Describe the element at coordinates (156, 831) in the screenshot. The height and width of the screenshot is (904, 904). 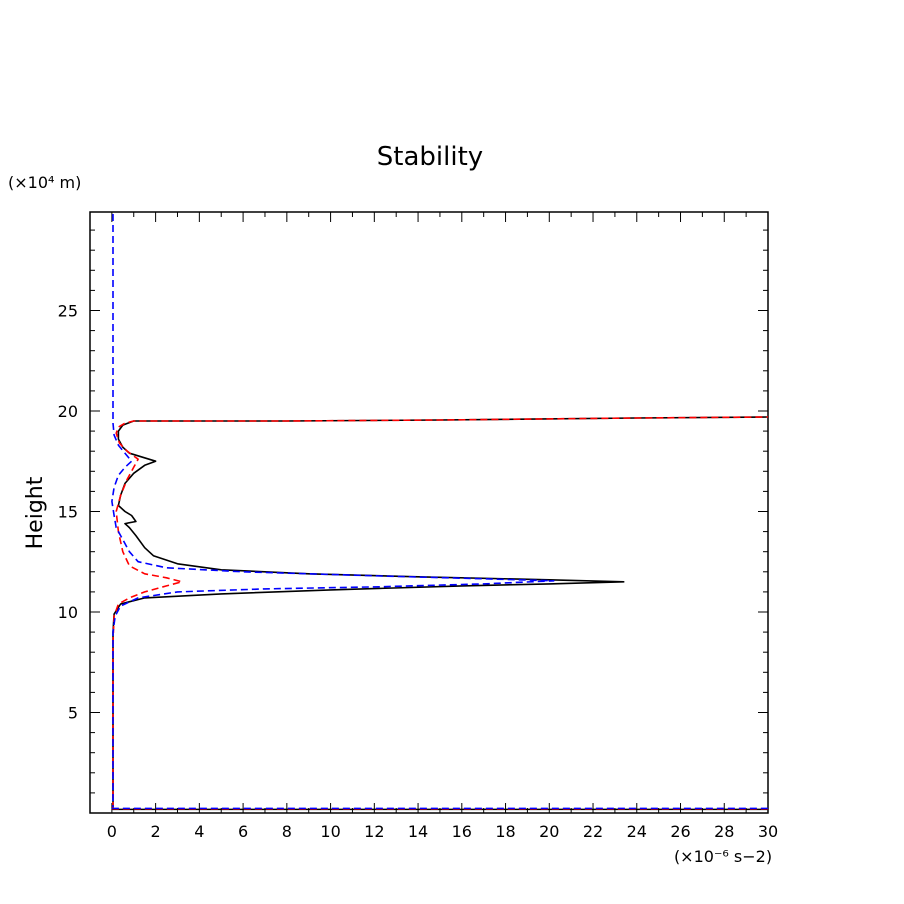
I see `x-tick-label: 2` at that location.